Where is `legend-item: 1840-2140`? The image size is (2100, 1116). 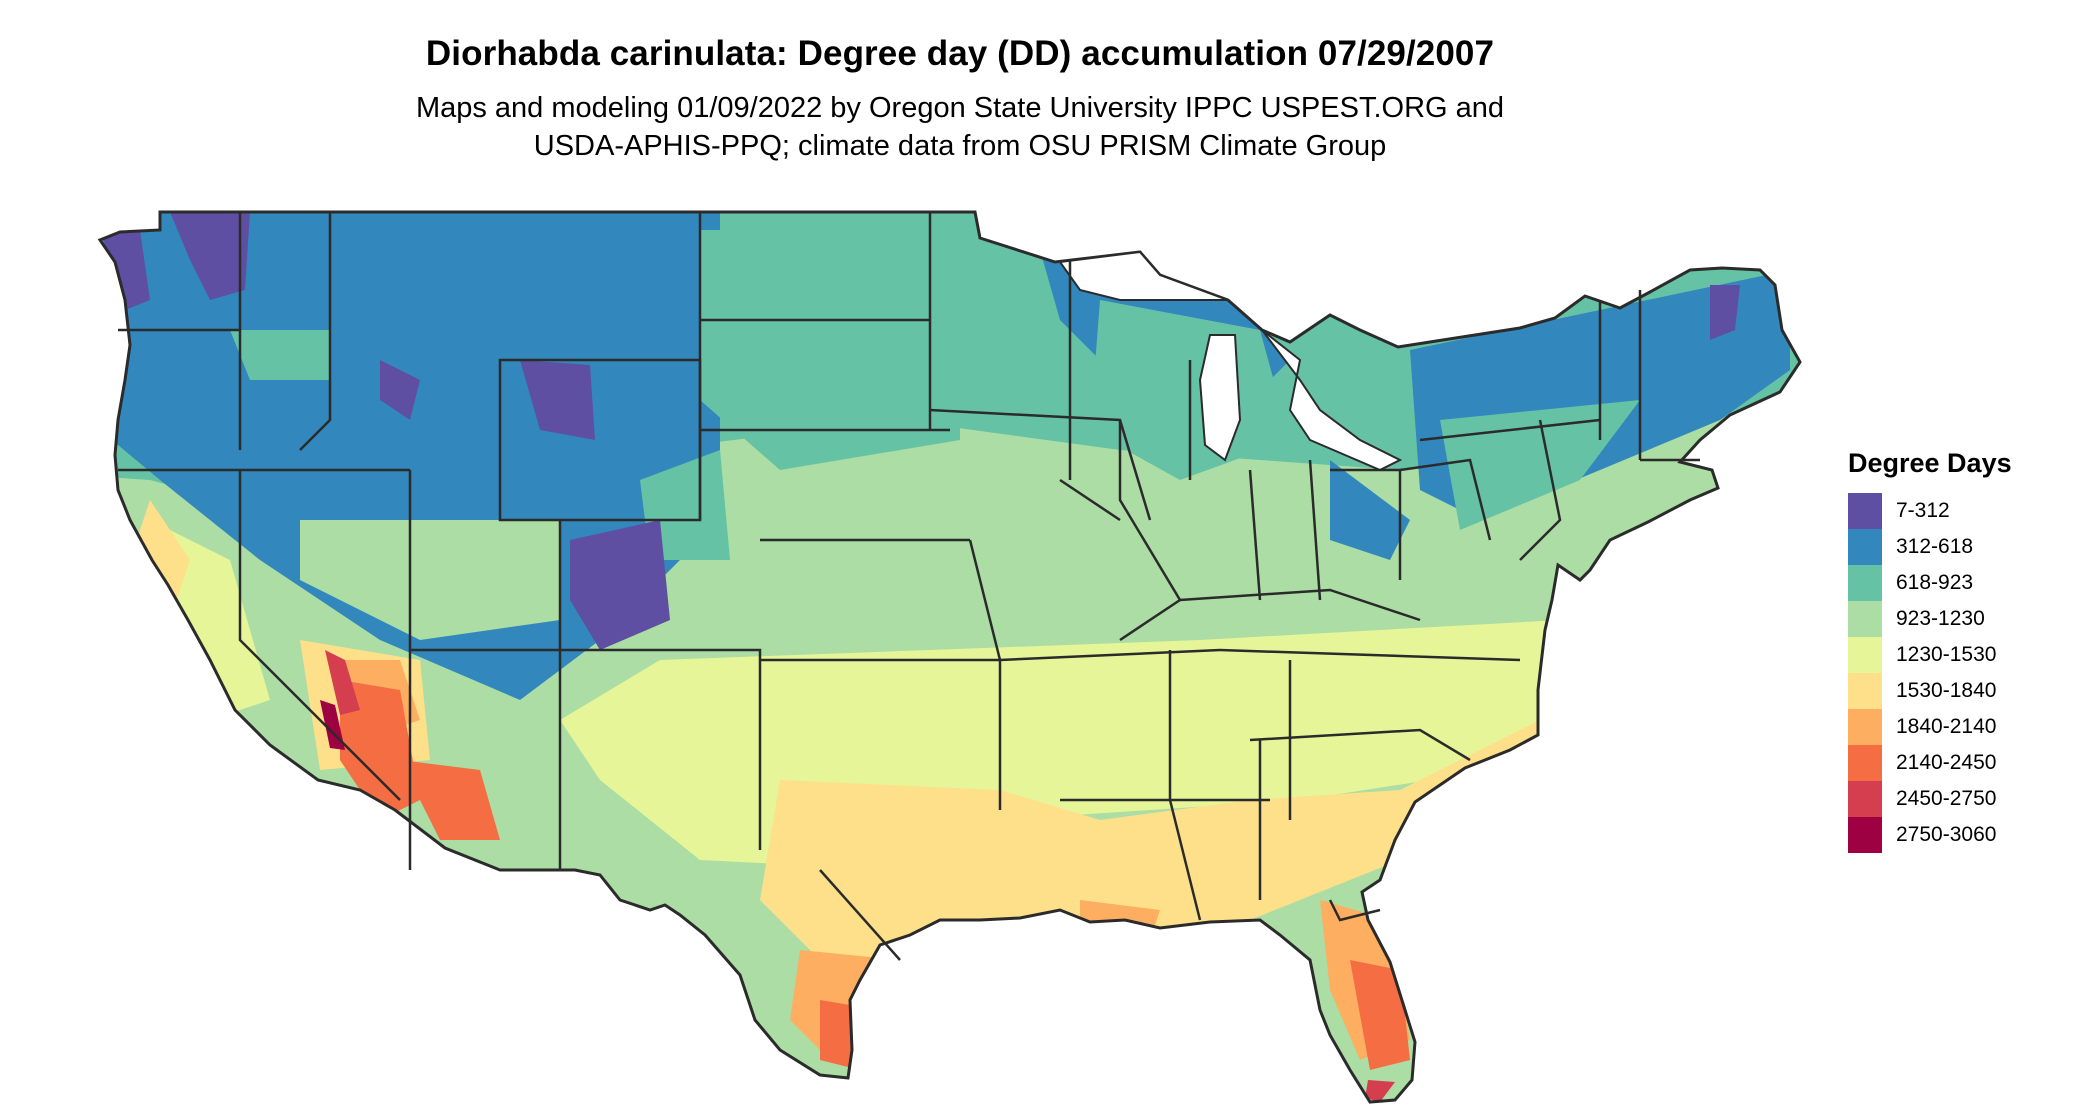
legend-item: 1840-2140 is located at coordinates (1968, 727).